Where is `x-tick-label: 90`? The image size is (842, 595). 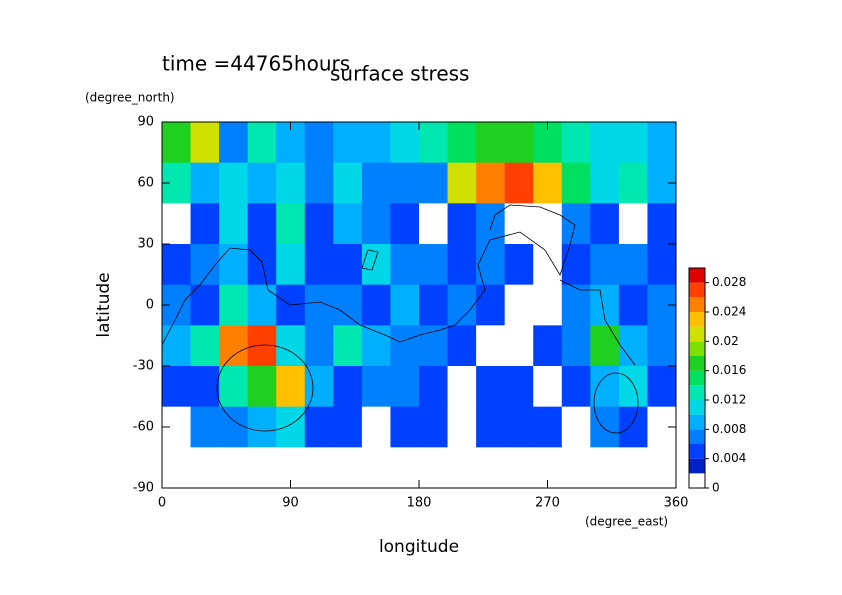
x-tick-label: 90 is located at coordinates (290, 503).